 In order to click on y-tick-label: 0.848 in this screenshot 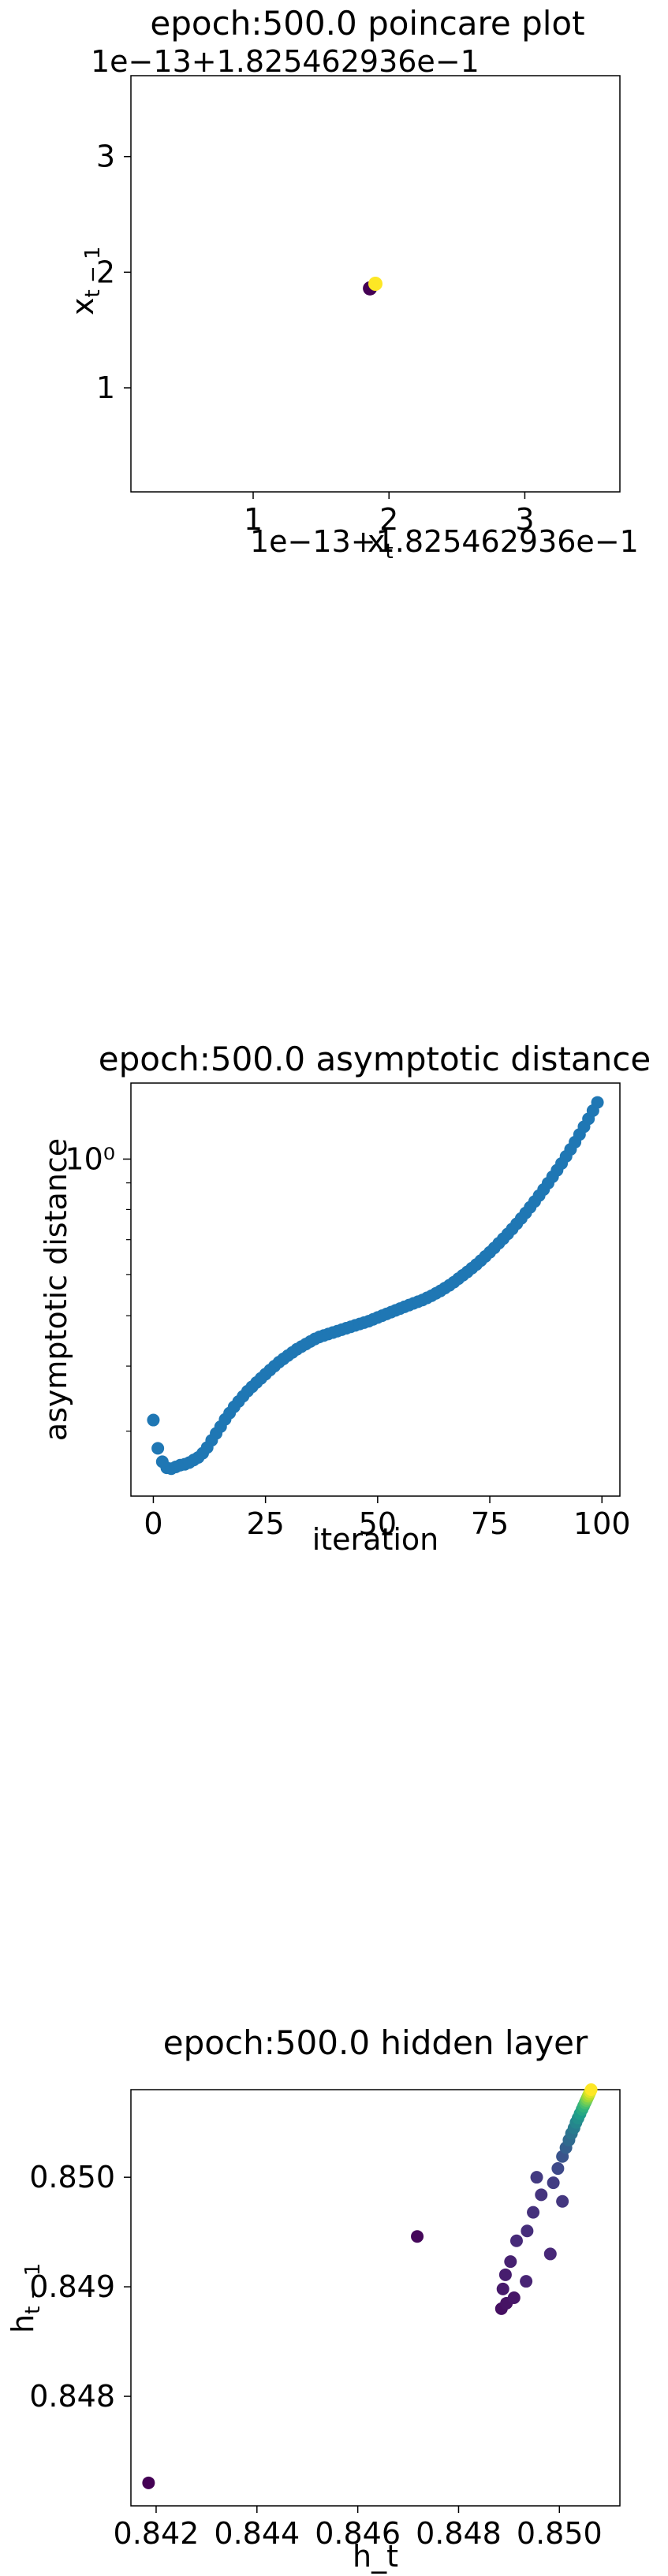, I will do `click(72, 2396)`.